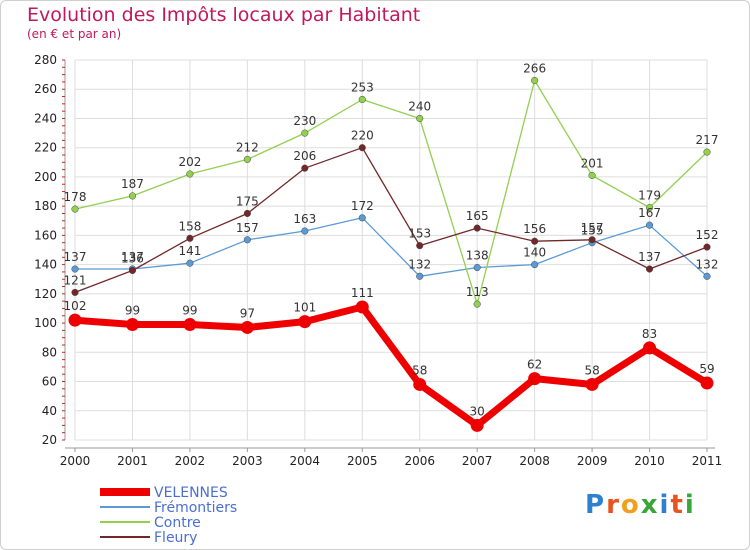  I want to click on data-label: 132, so click(707, 264).